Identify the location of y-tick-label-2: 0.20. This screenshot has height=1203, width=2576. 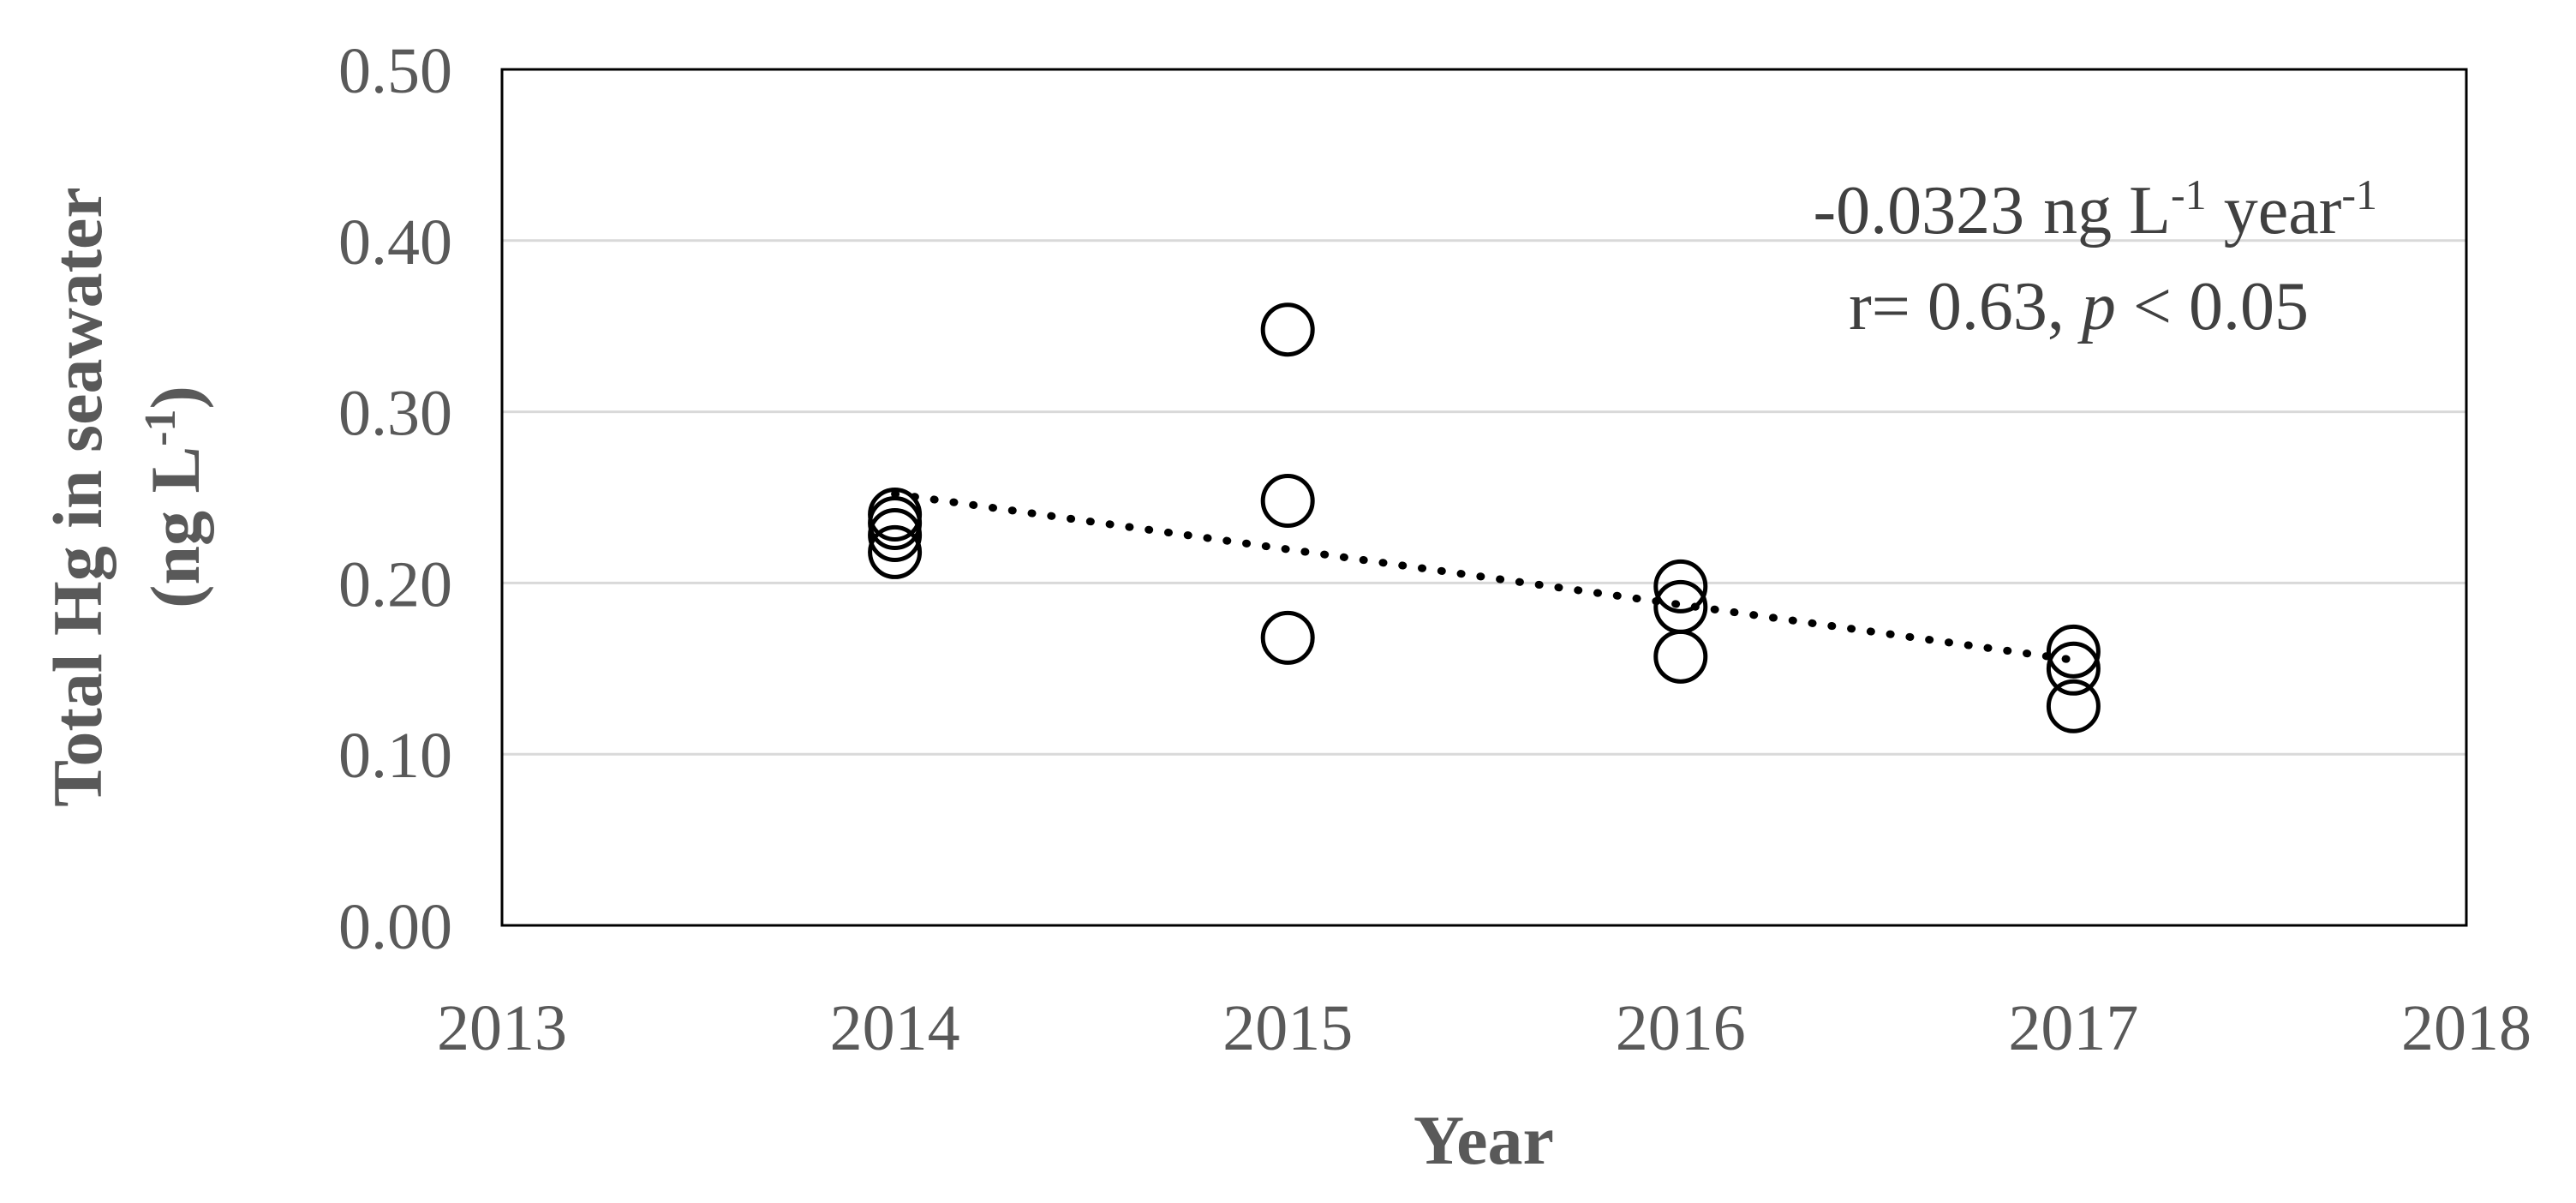
(395, 584).